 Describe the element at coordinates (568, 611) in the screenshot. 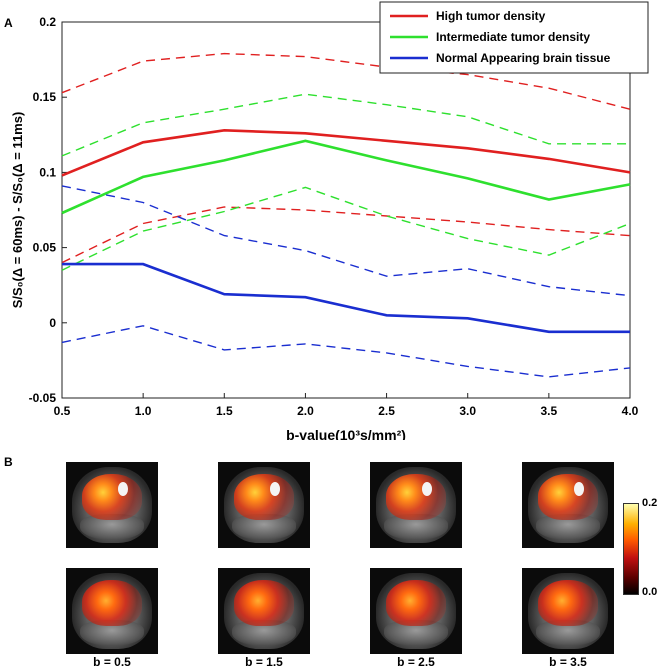

I see `mri-map-b35-bottom` at that location.